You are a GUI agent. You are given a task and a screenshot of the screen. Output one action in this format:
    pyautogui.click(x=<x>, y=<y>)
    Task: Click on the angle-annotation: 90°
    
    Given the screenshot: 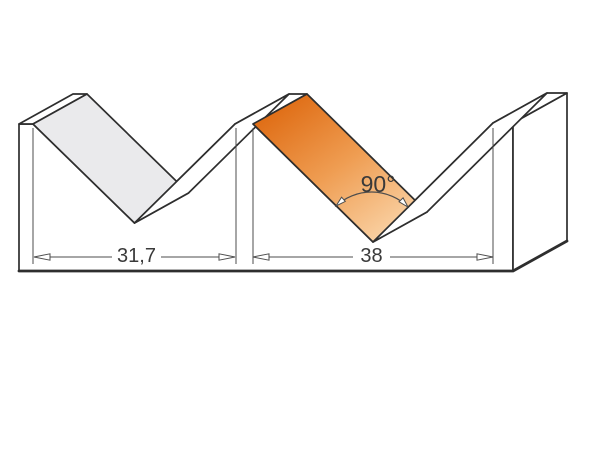 What is the action you would take?
    pyautogui.click(x=372, y=190)
    